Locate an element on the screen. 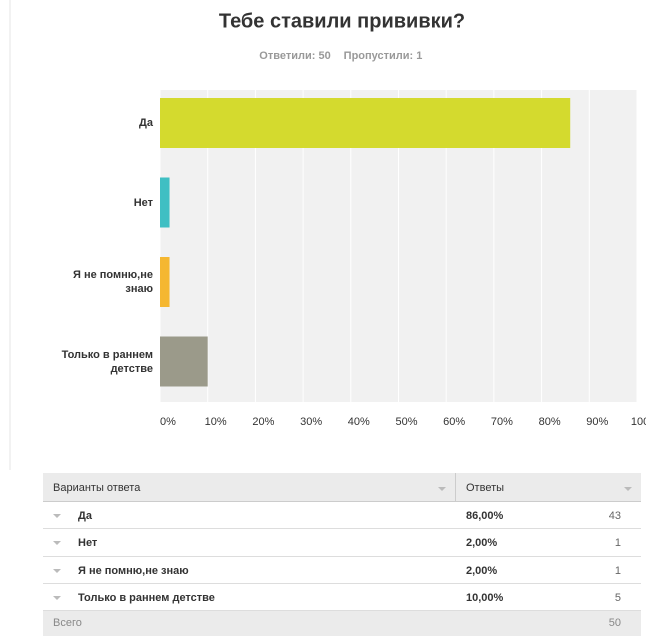 This screenshot has width=646, height=636. x-tick-label: 20% is located at coordinates (263, 422).